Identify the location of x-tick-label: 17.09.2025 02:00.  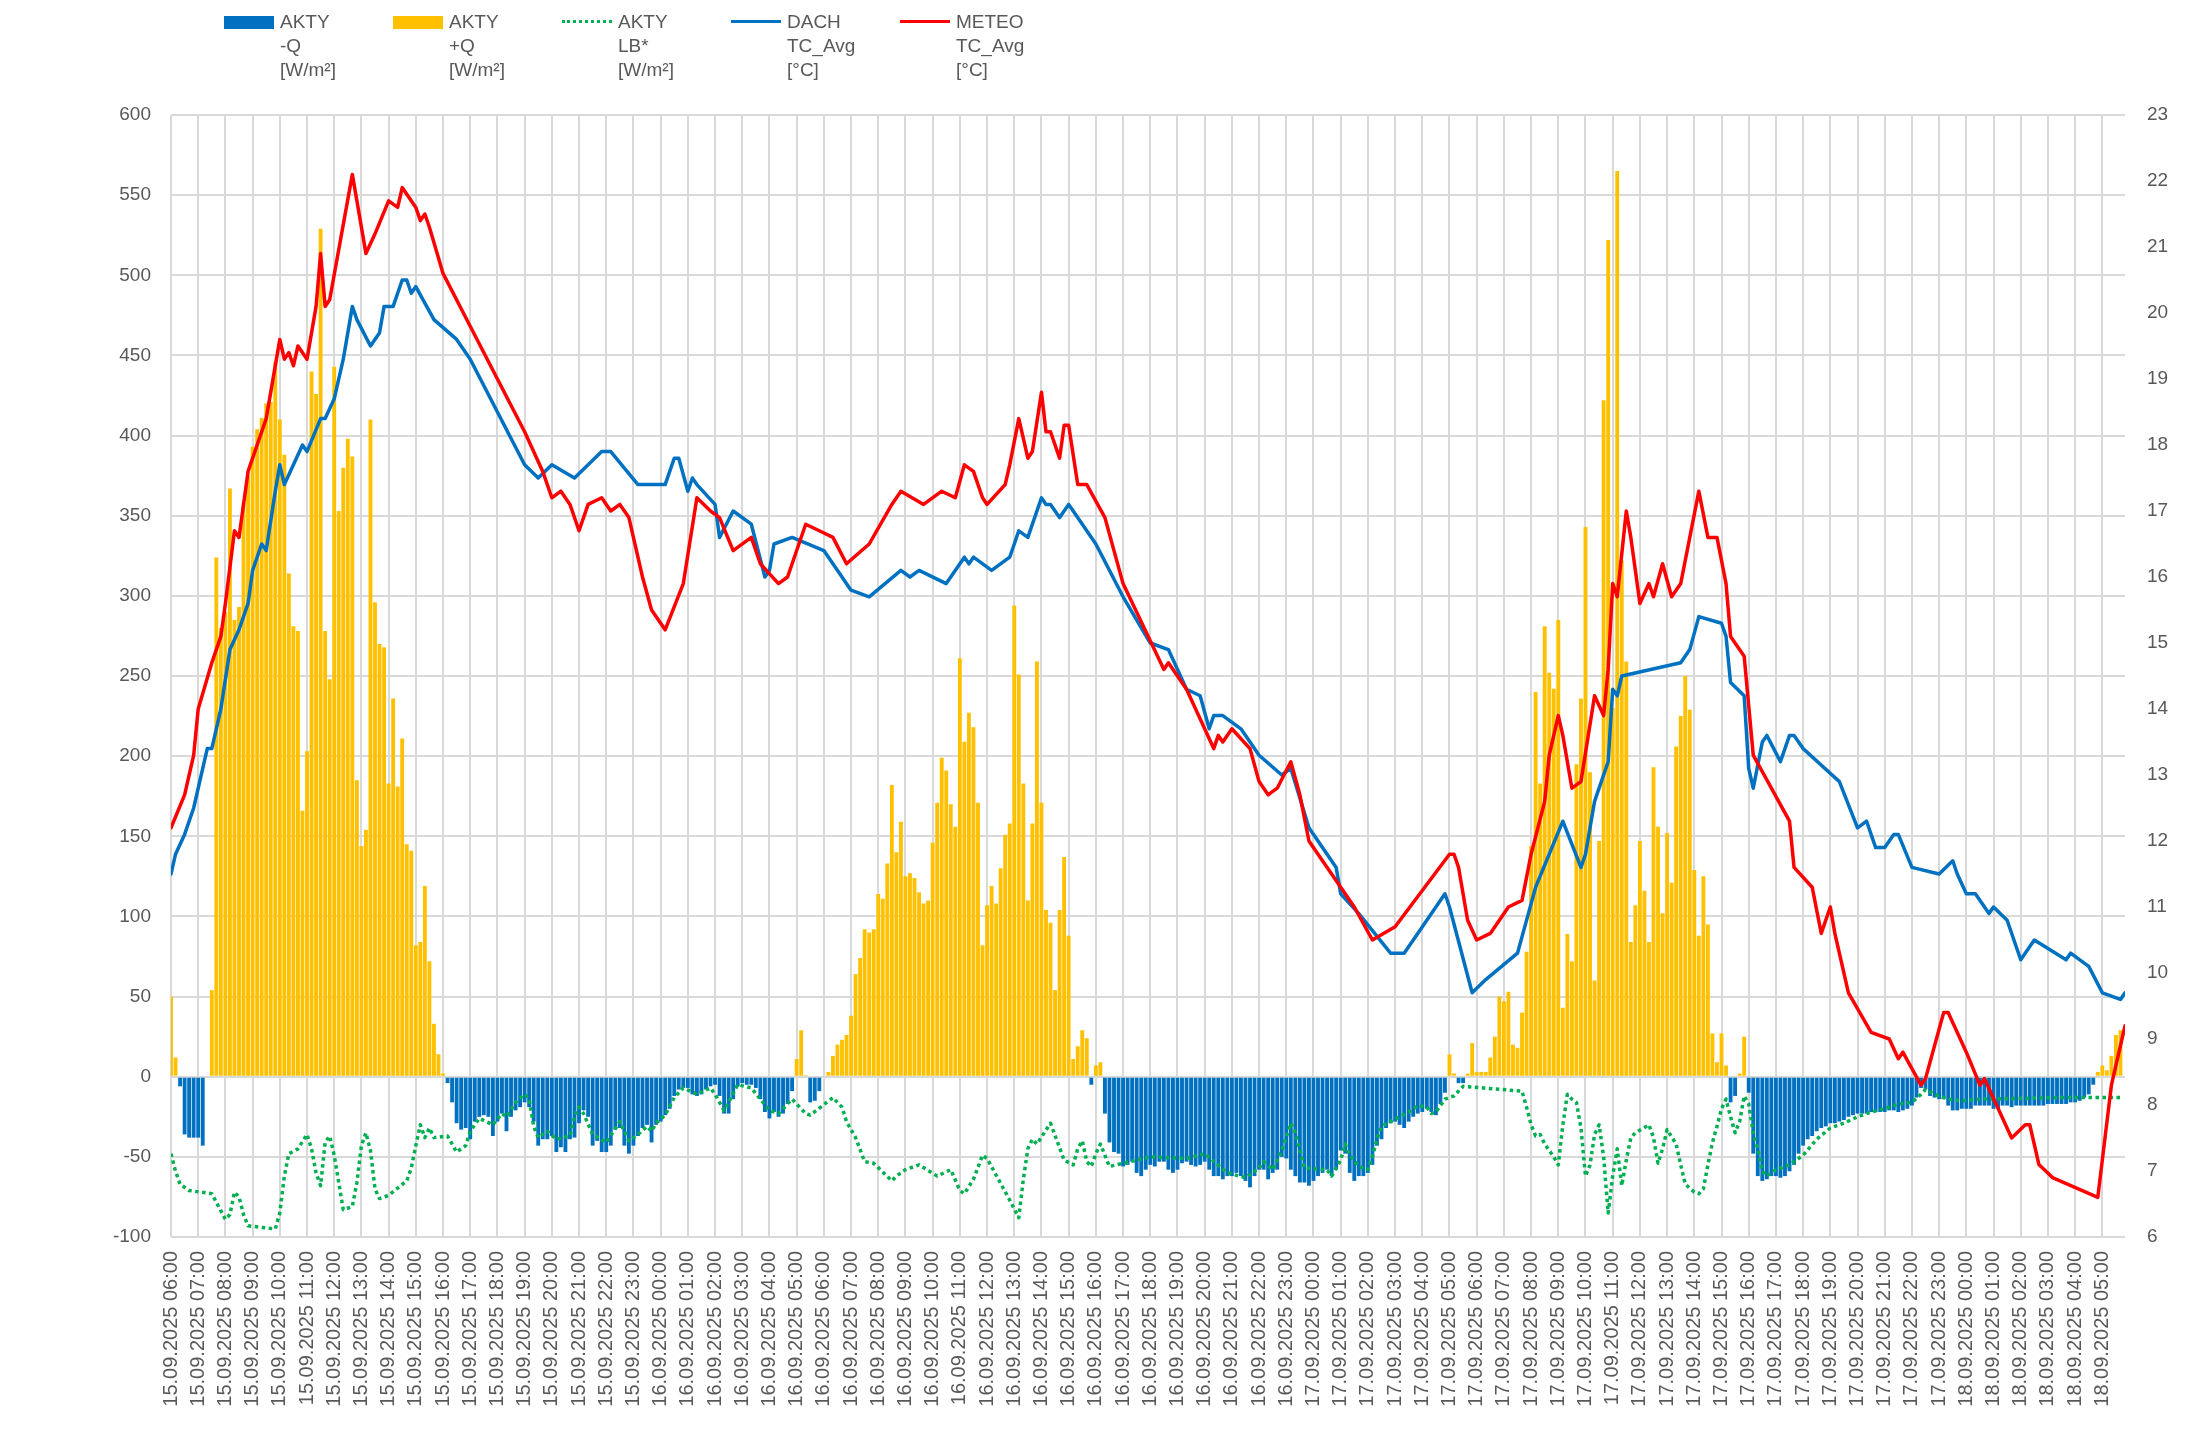
(1366, 1329).